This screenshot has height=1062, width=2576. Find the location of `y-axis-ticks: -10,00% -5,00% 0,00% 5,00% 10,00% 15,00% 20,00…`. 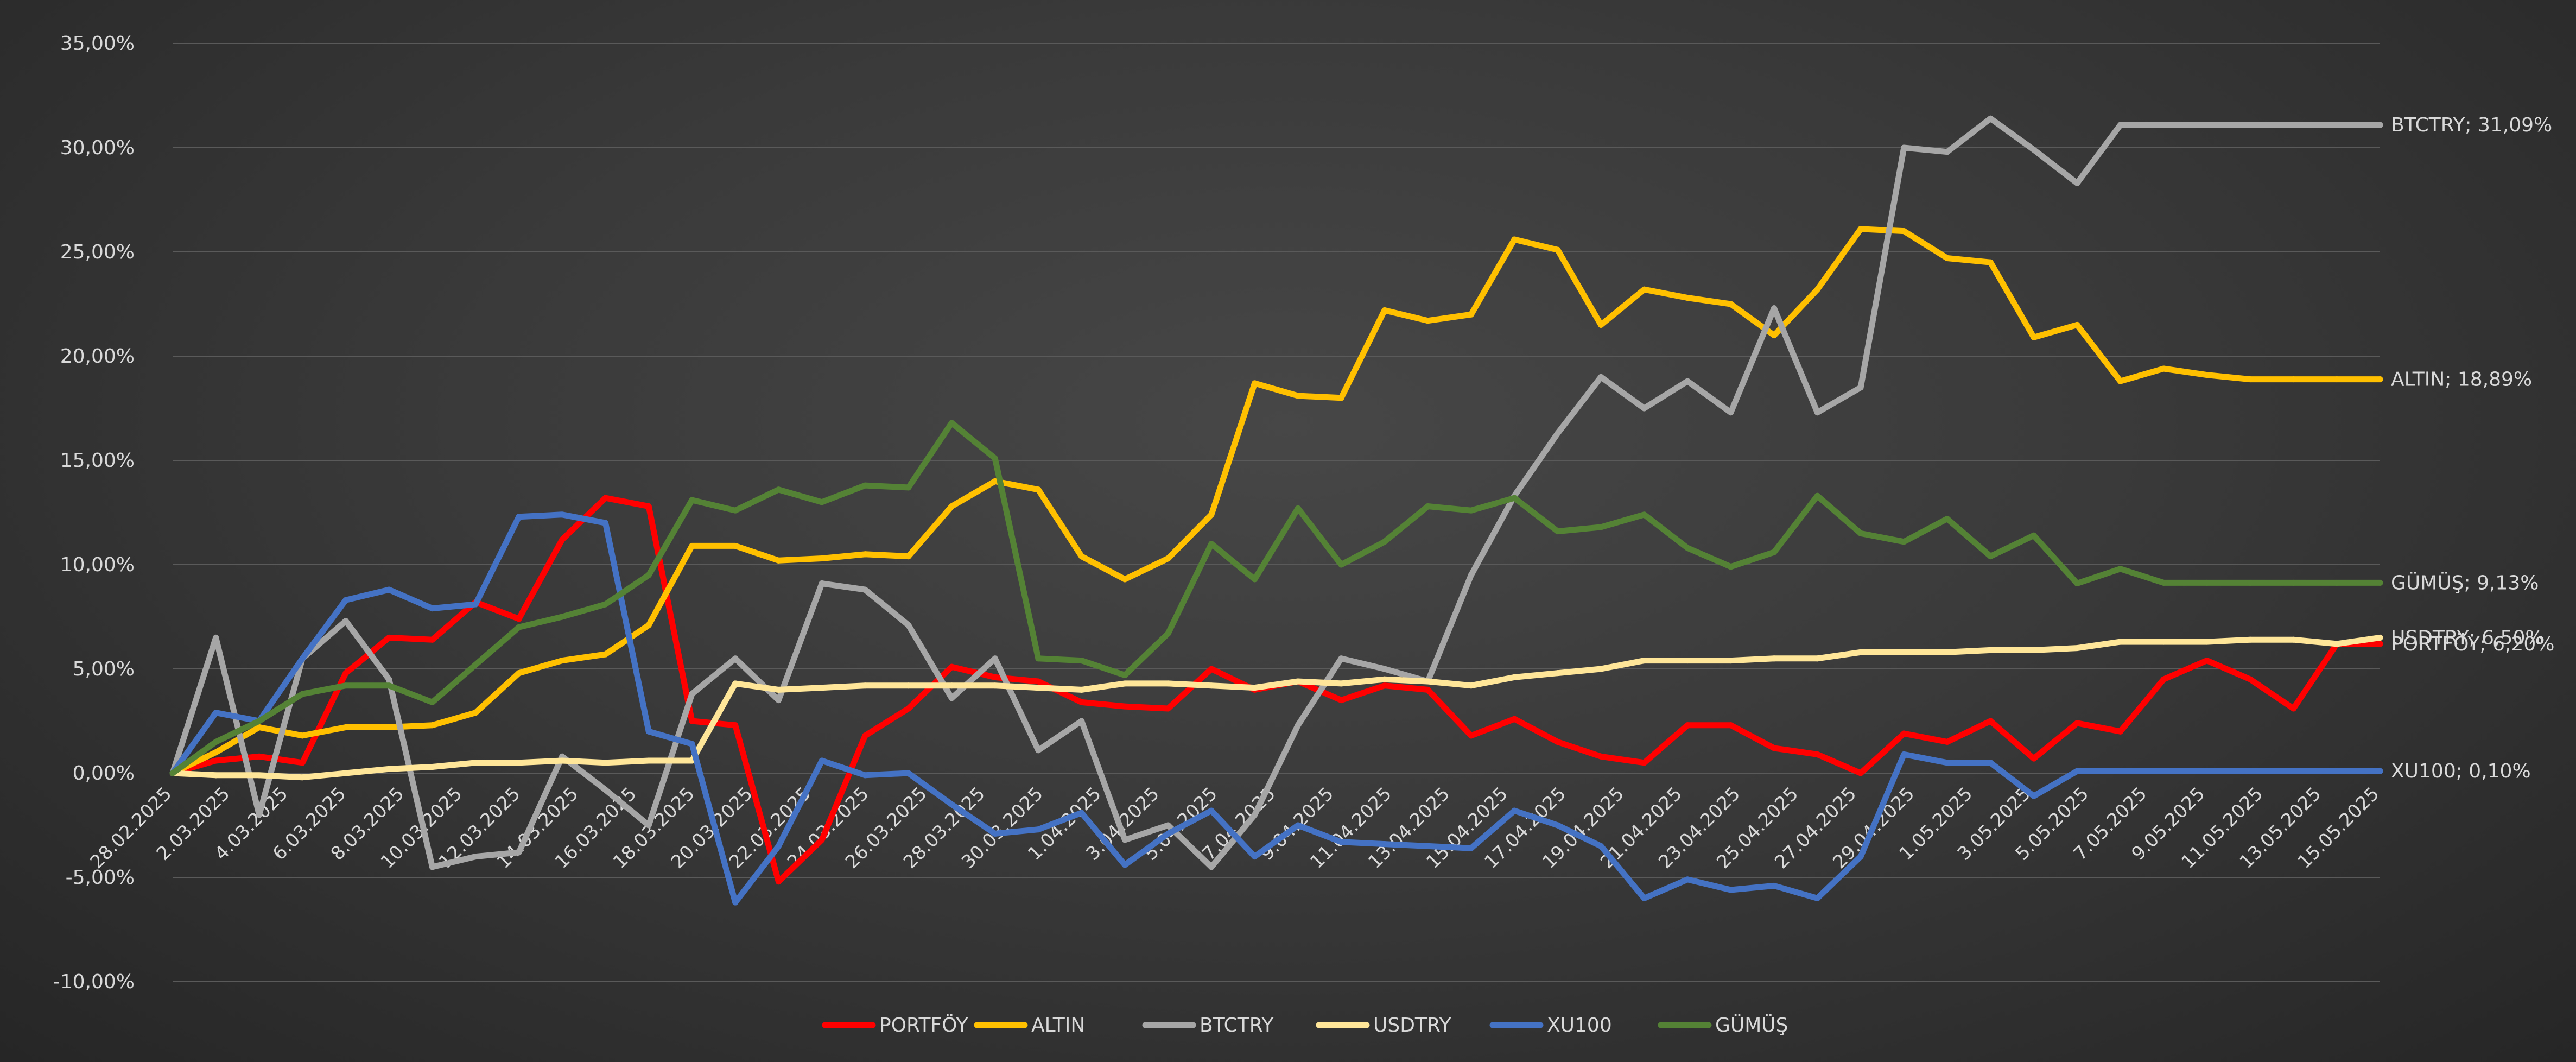

y-axis-ticks: -10,00% -5,00% 0,00% 5,00% 10,00% 15,00% 20,00… is located at coordinates (94, 513).